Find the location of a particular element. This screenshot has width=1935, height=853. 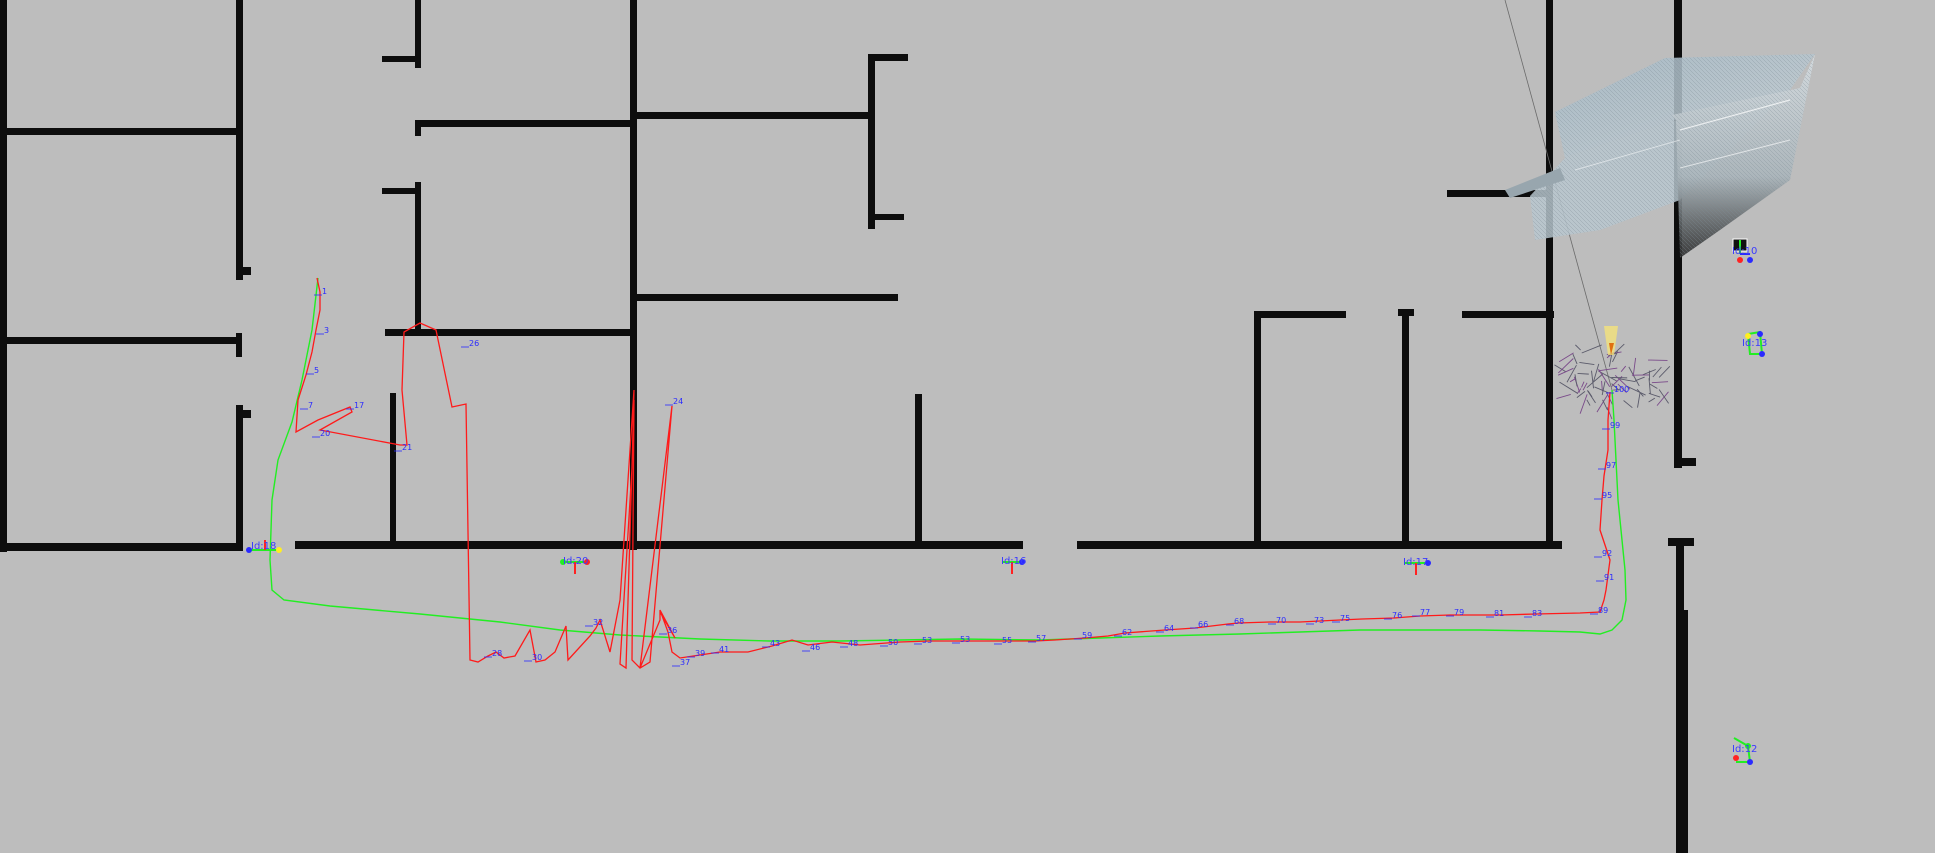

pose-label: 28 is located at coordinates (497, 653).